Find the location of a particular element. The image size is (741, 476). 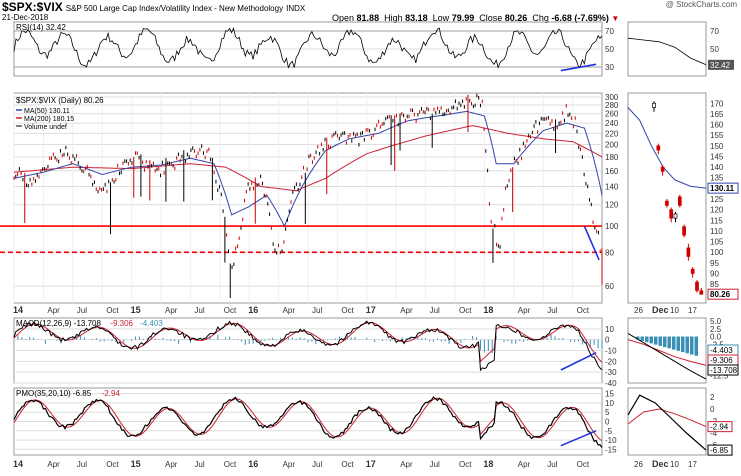

close-value: 80.26 is located at coordinates (516, 18).